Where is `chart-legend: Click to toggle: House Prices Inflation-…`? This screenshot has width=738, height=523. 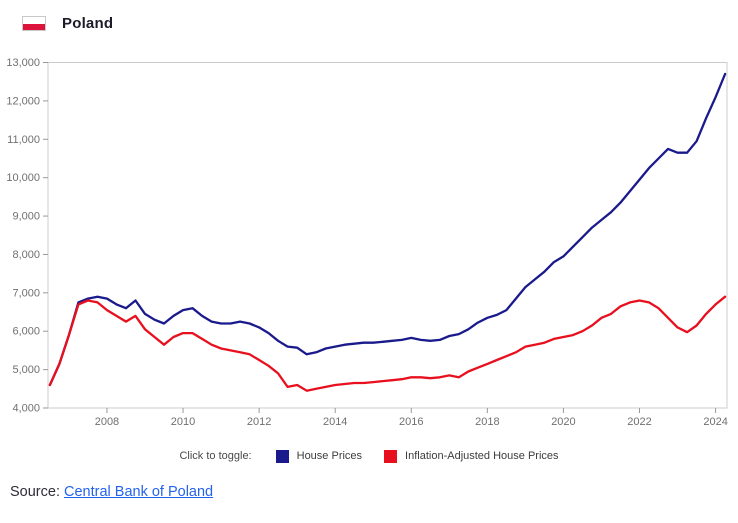
chart-legend: Click to toggle: House Prices Inflation-… is located at coordinates (369, 456).